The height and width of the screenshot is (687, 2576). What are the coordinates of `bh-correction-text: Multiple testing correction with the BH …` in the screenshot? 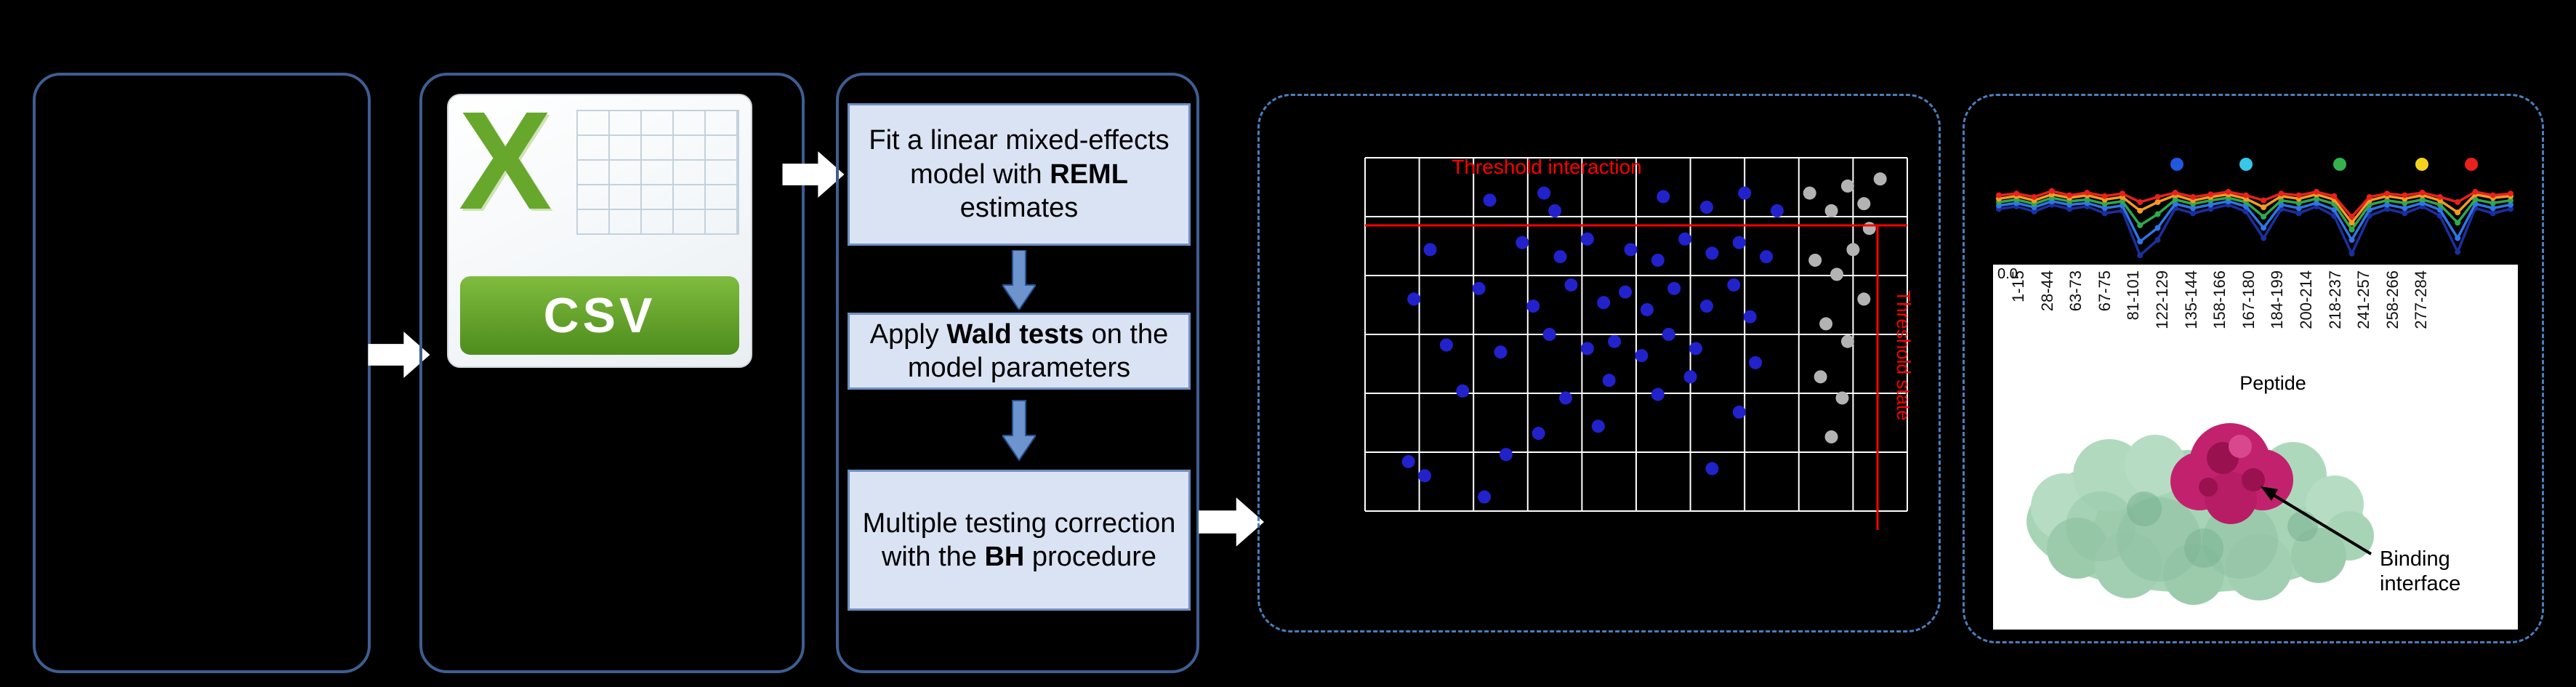 It's located at (1019, 540).